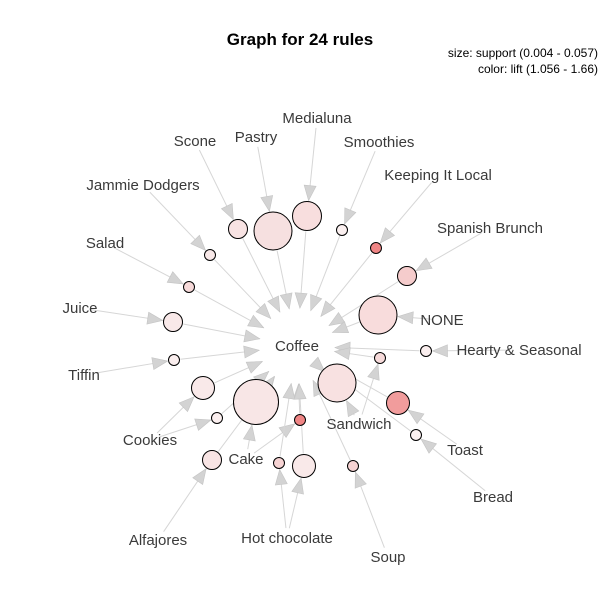 This screenshot has width=600, height=600. Describe the element at coordinates (438, 175) in the screenshot. I see `item-label-keeping: Keeping It Local` at that location.